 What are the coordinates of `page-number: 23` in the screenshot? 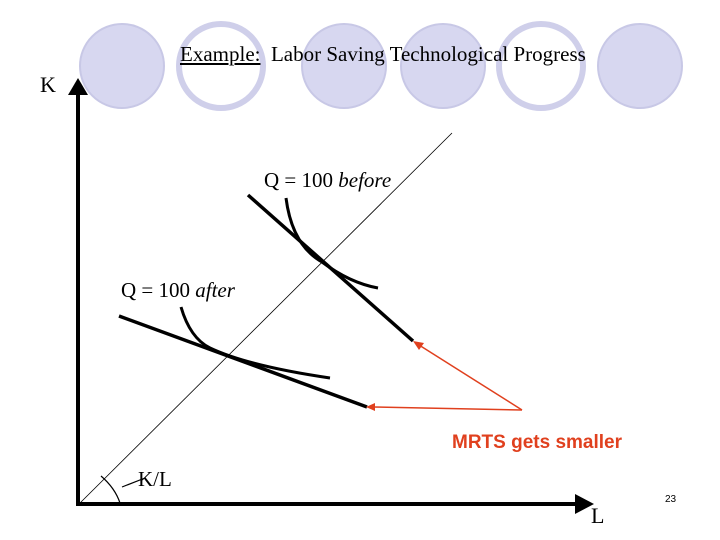 It's located at (671, 499).